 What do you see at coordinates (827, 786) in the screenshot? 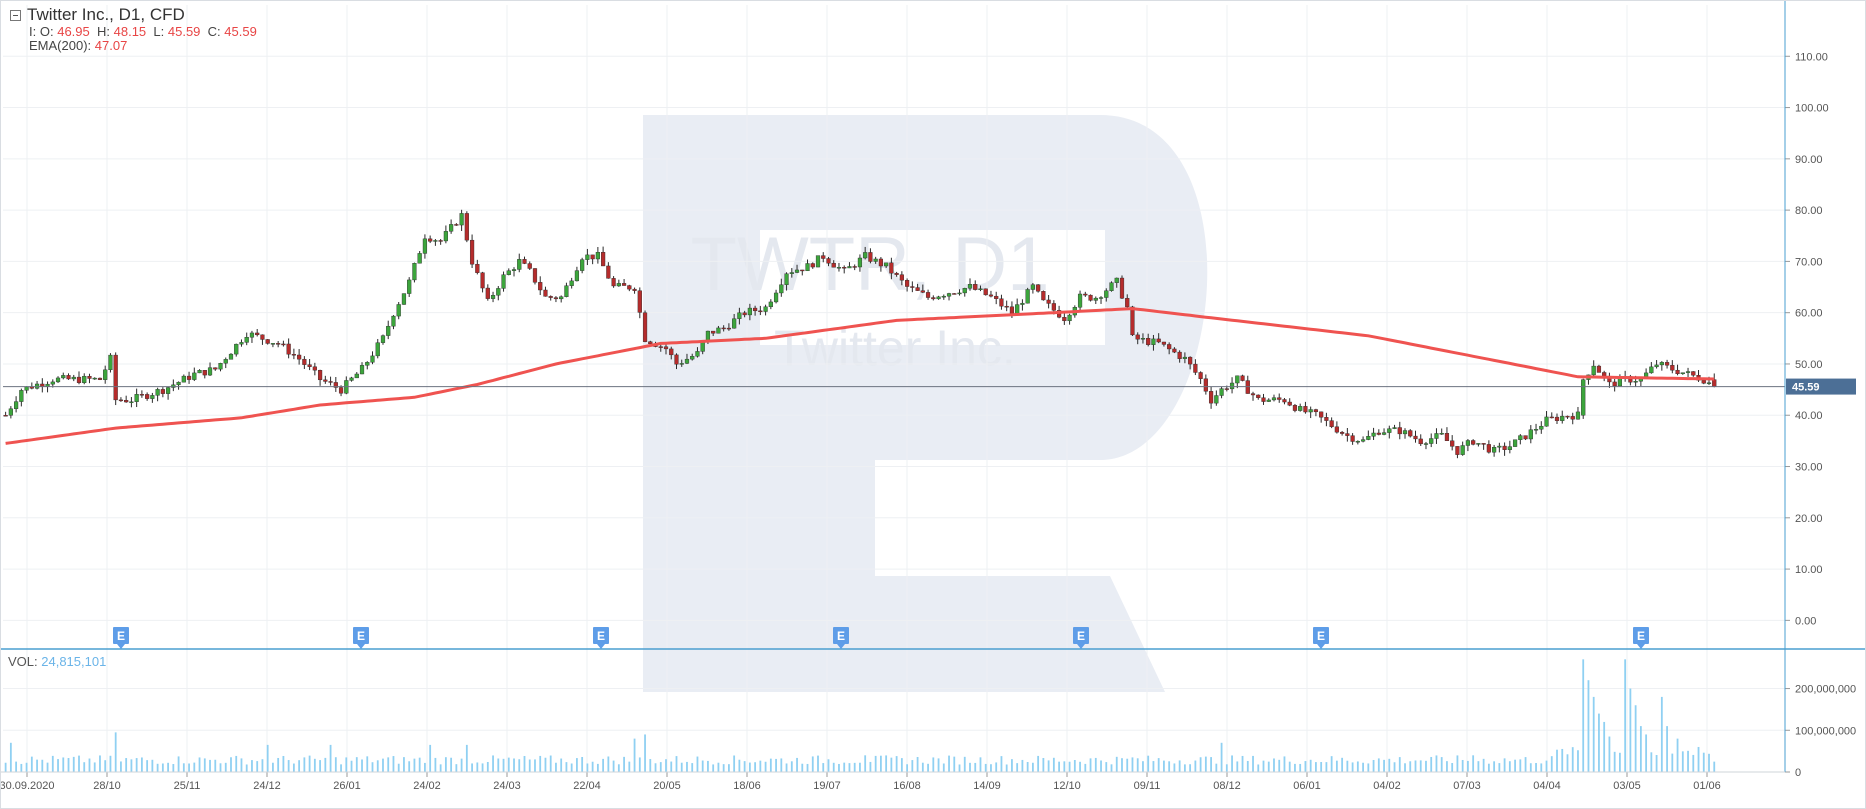
I see `time-tick-label: 19/07` at bounding box center [827, 786].